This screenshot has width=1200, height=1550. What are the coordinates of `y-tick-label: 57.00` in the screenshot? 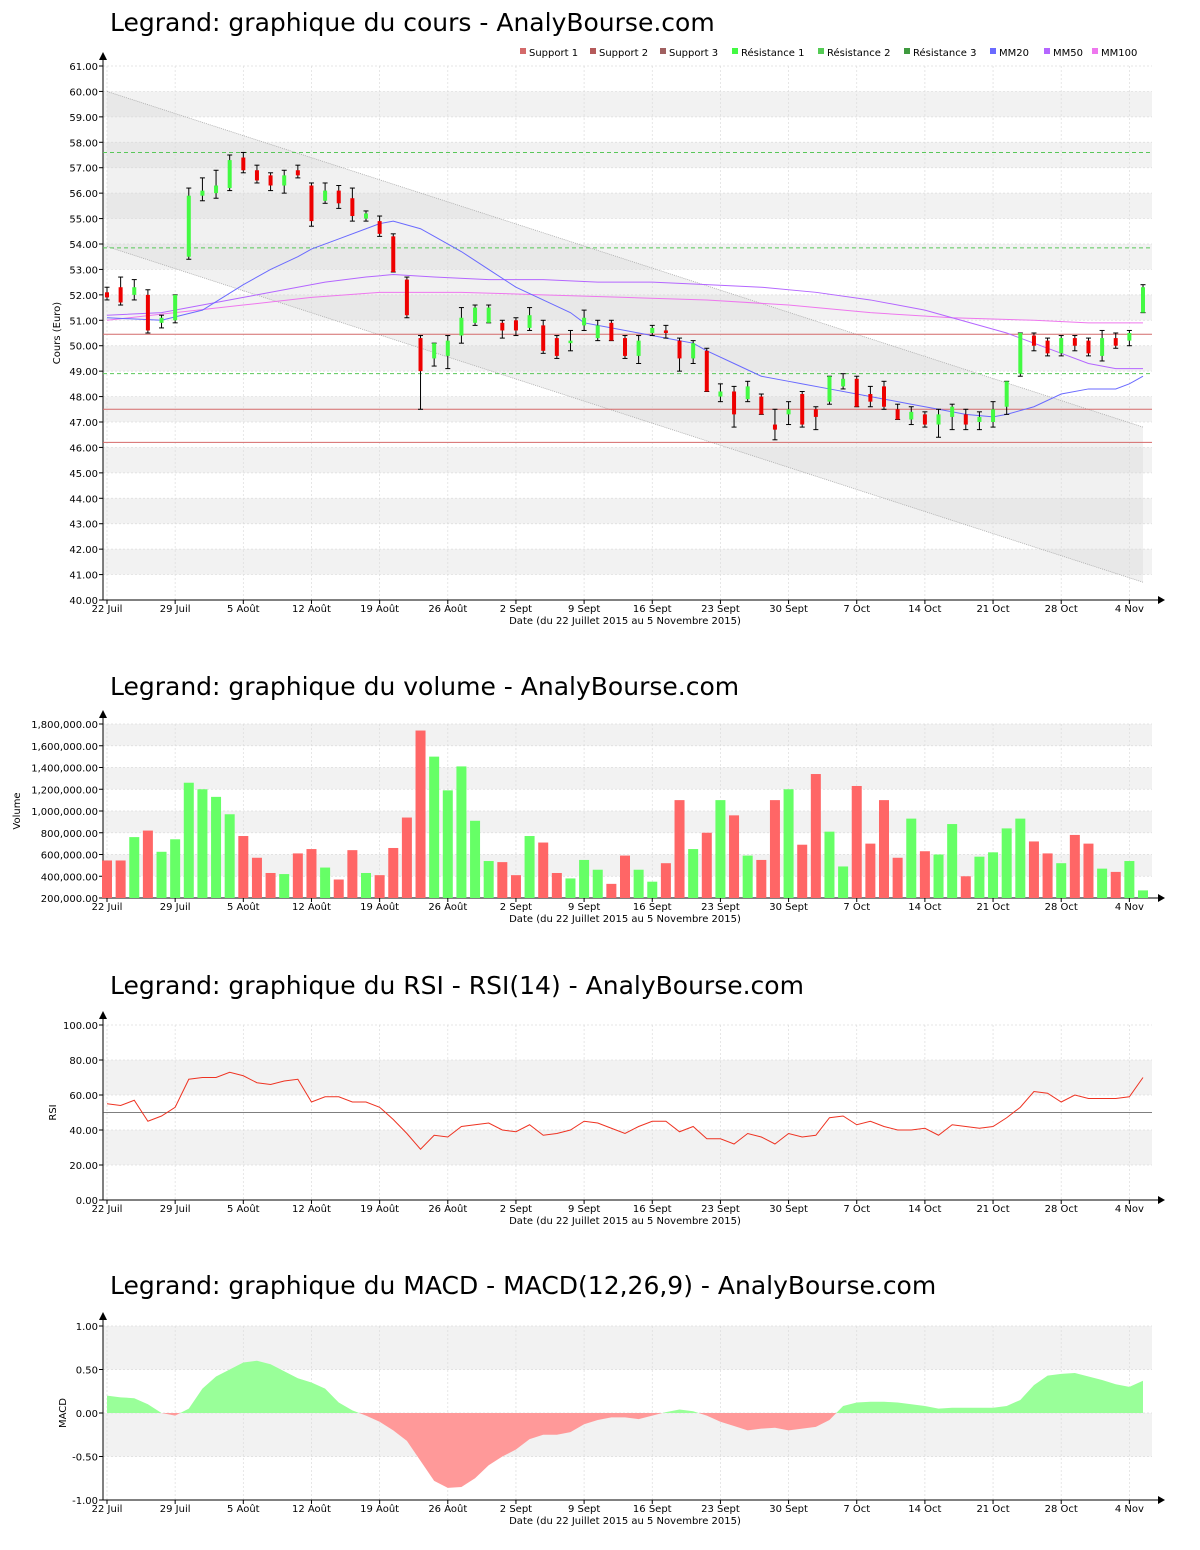 It's located at (83, 169).